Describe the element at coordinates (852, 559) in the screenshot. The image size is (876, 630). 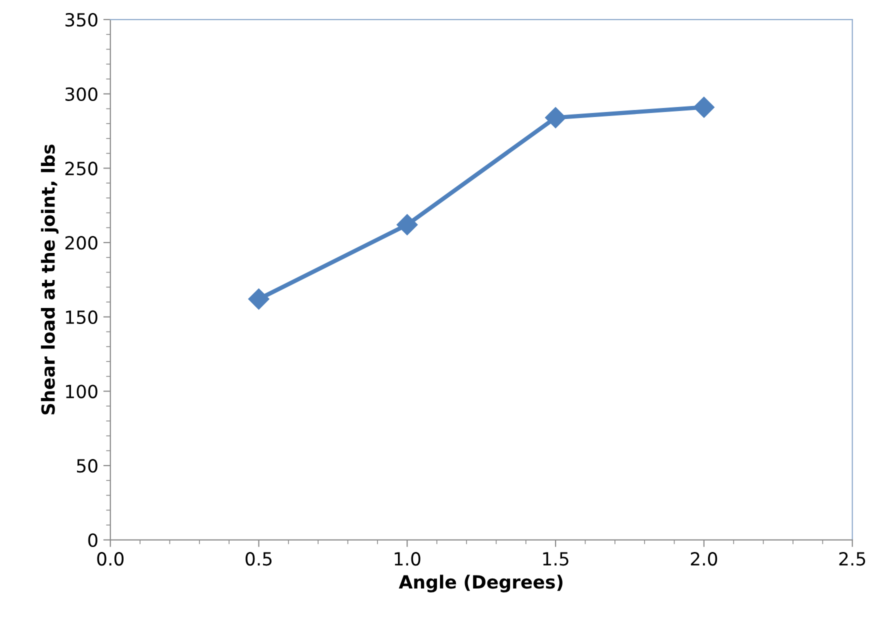
I see `x-tick-label: 2.5` at that location.